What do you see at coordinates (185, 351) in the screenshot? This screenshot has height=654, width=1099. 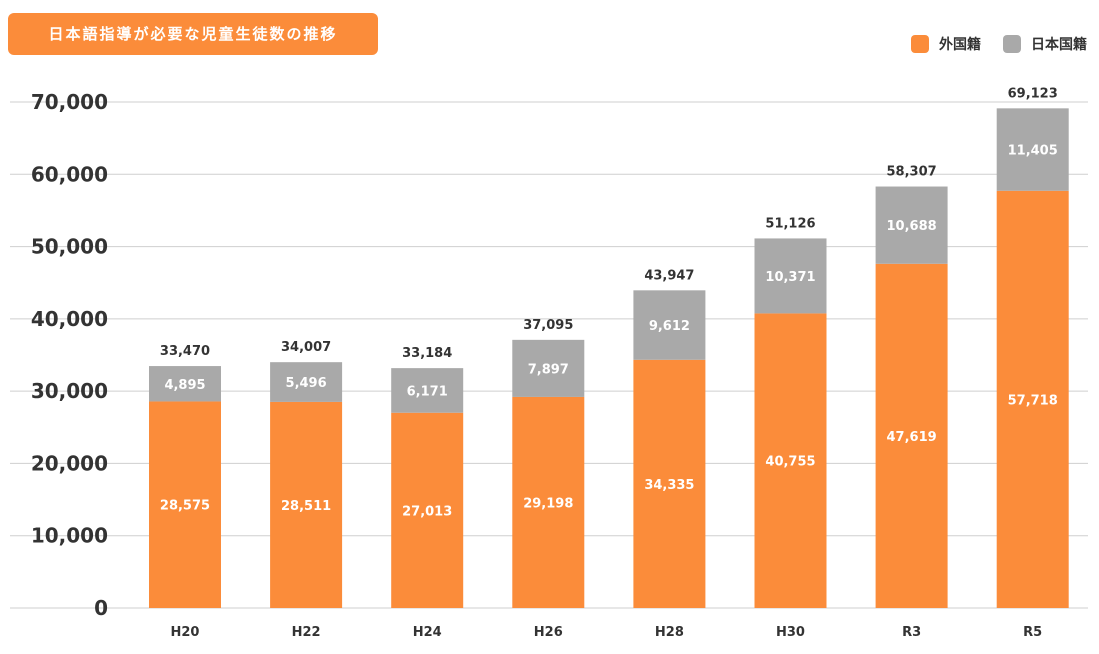 I see `total-label-H20: 33,470` at bounding box center [185, 351].